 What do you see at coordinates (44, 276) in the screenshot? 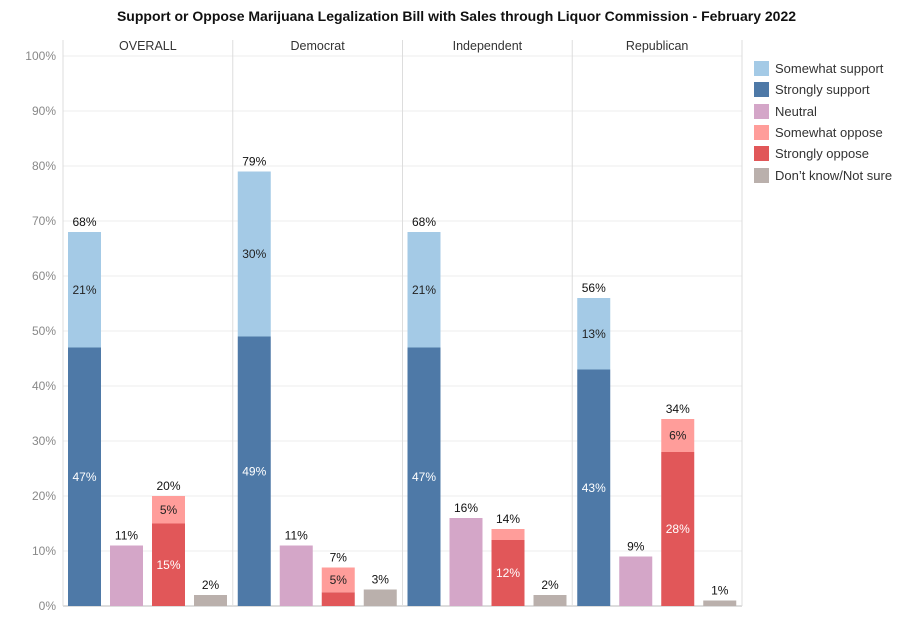
I see `y-tick-label: 60%` at bounding box center [44, 276].